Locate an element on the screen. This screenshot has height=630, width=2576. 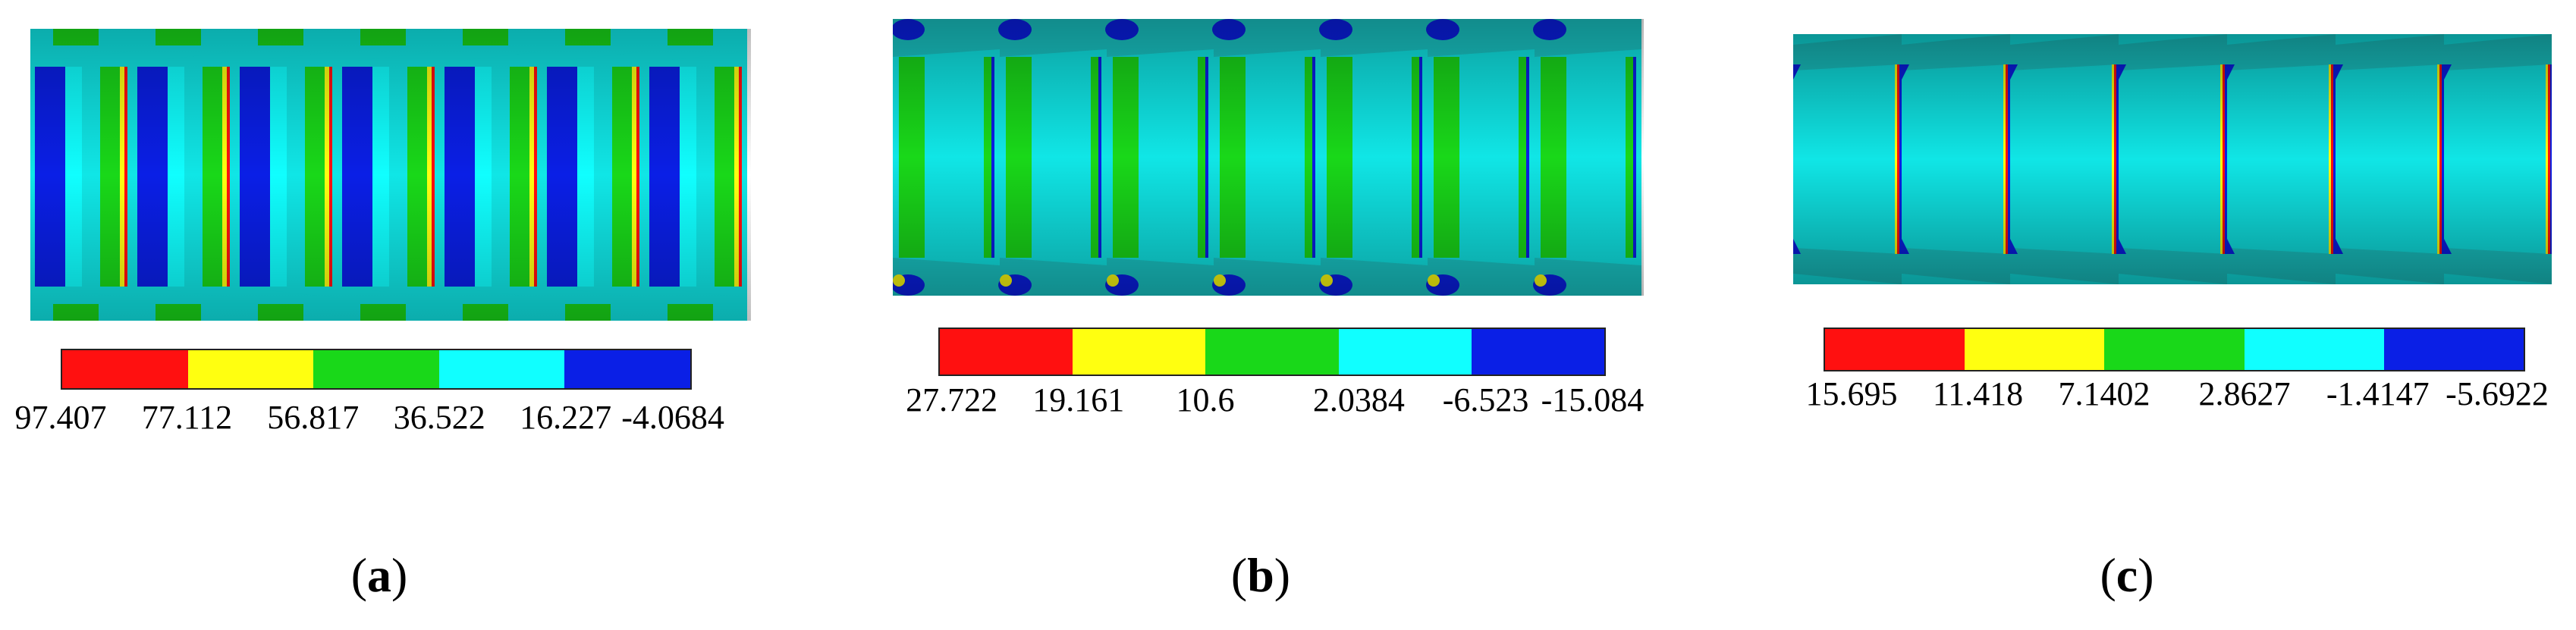
stress-contour-c is located at coordinates (2172, 159).